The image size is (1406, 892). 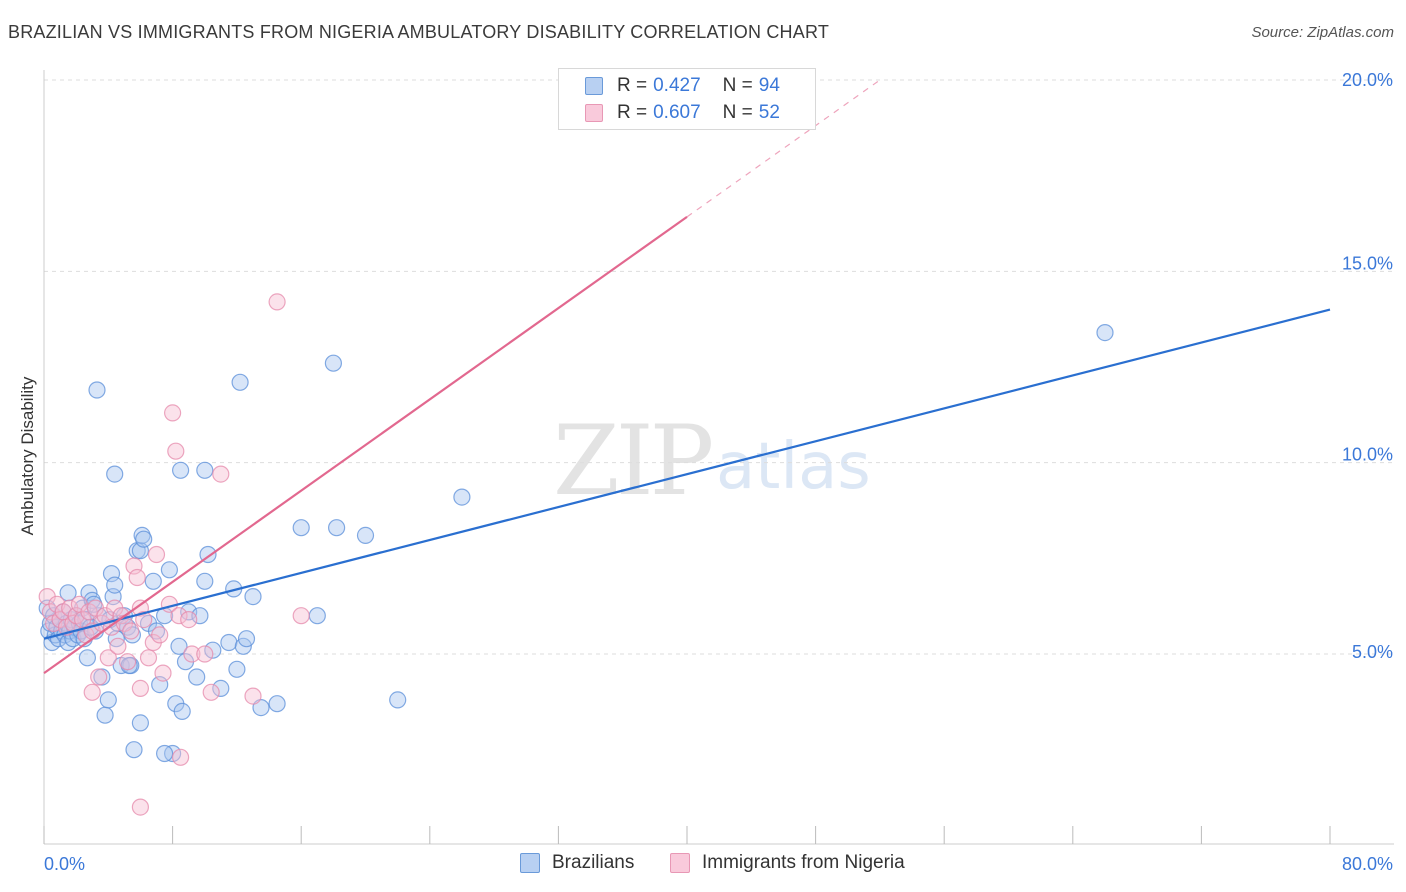 I want to click on x-tick-label: 0.0%, so click(x=64, y=864).